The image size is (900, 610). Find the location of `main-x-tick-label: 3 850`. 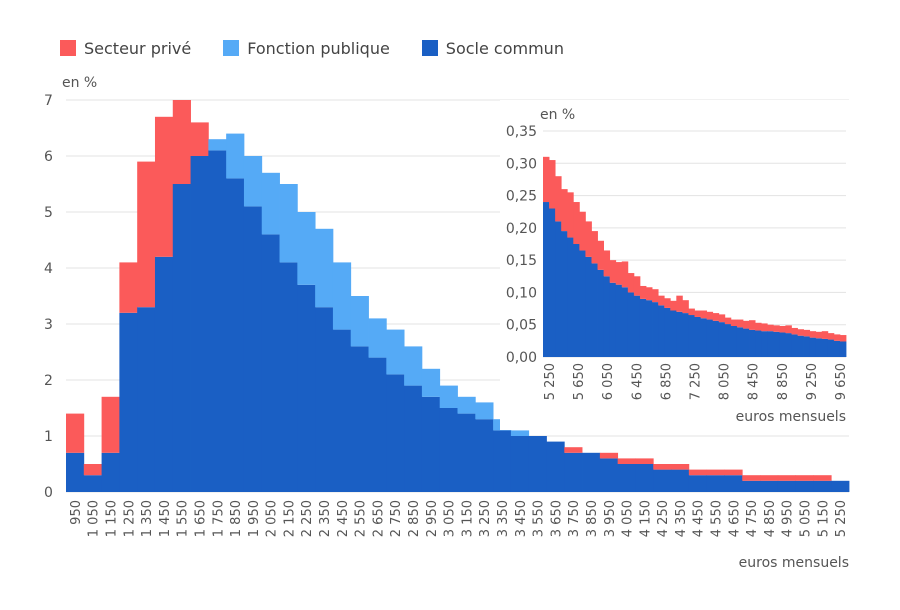

main-x-tick-label: 3 850 is located at coordinates (592, 518).